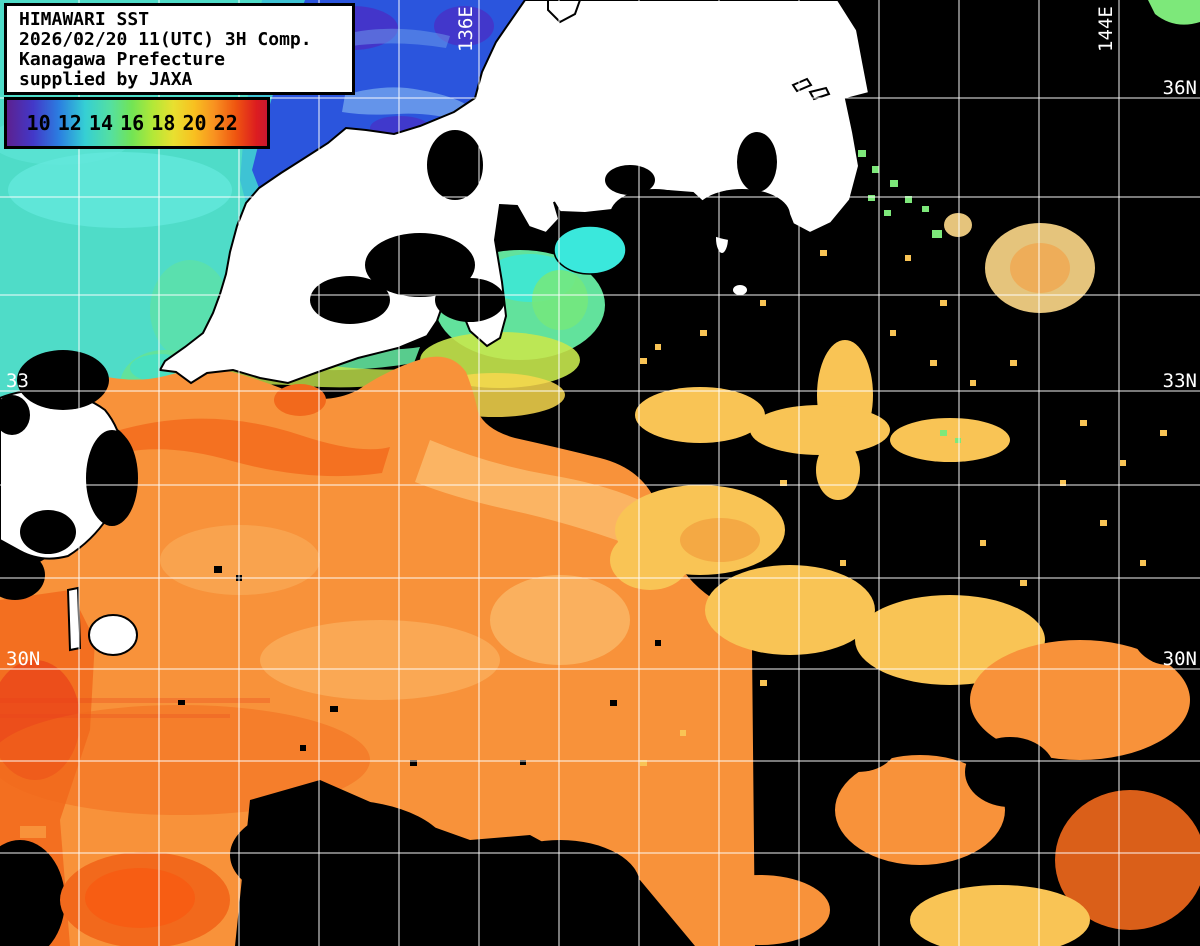 Image resolution: width=1200 pixels, height=946 pixels. What do you see at coordinates (194, 123) in the screenshot?
I see `colorbar-tick: 20` at bounding box center [194, 123].